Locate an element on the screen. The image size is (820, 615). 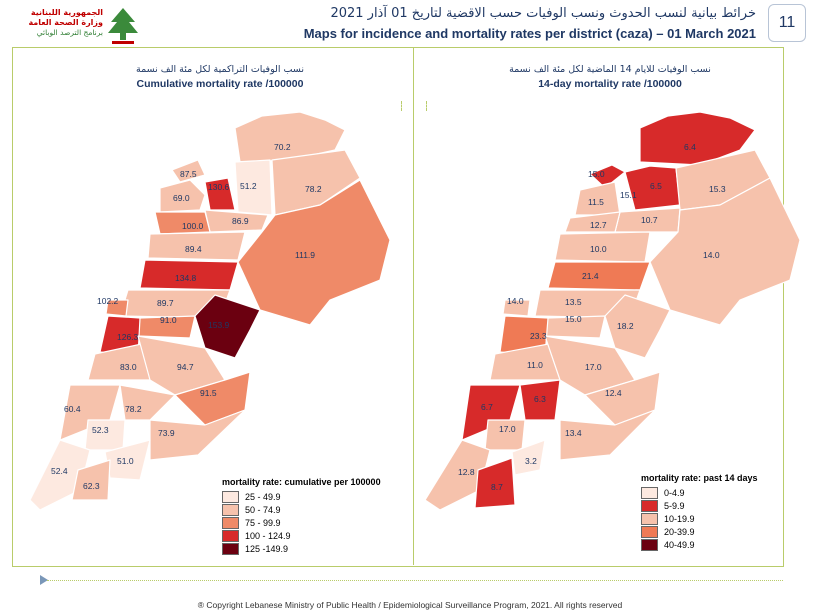
left-map-title-arabic: نسب الوفيات التراكمية لكل مئة الف نسمة is located at coordinates (220, 69).